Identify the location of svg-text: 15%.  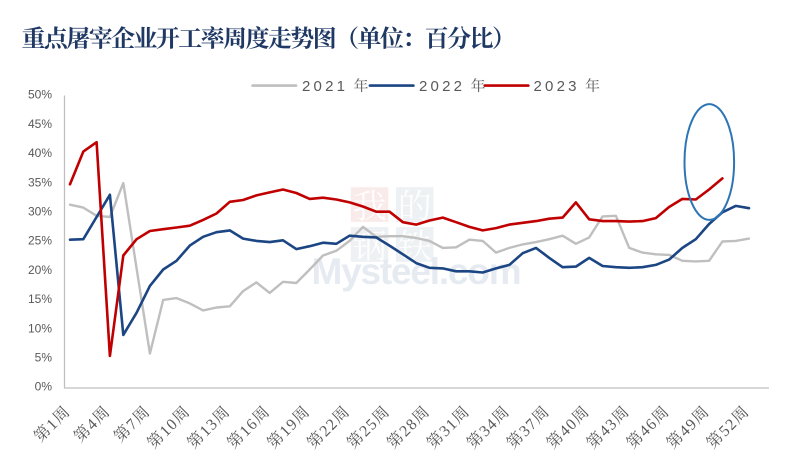
(40, 299).